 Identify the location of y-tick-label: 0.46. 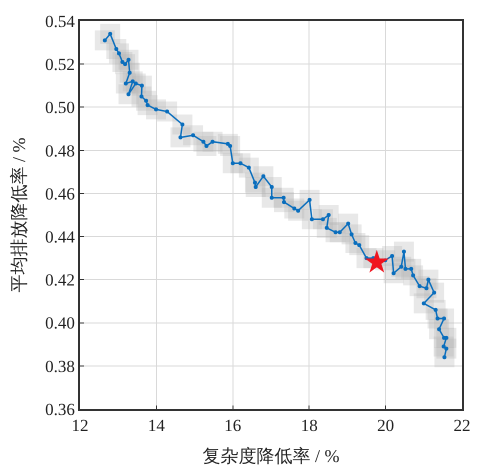
(60, 194).